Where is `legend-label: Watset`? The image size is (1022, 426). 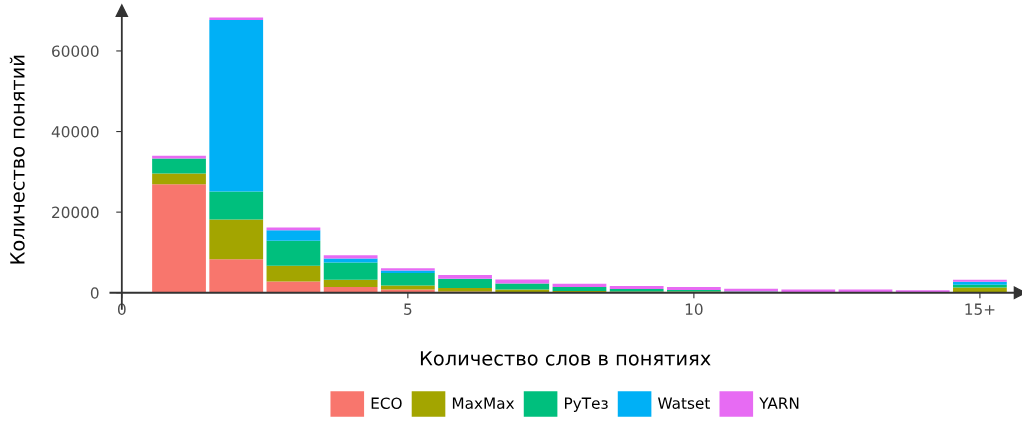 legend-label: Watset is located at coordinates (684, 403).